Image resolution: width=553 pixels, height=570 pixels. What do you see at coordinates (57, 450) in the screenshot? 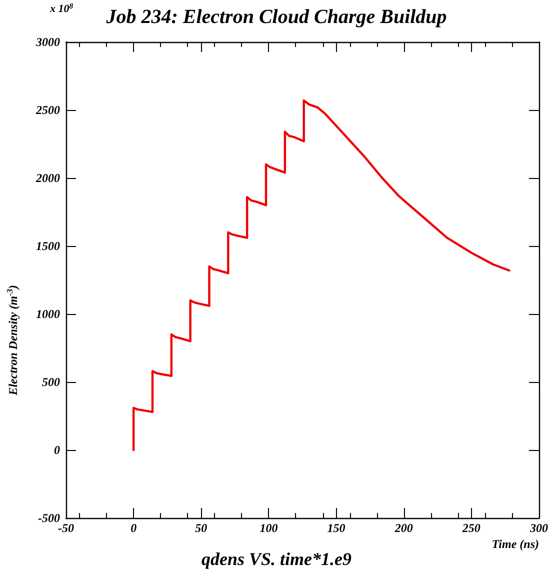
I see `y-tick-label: 0` at bounding box center [57, 450].